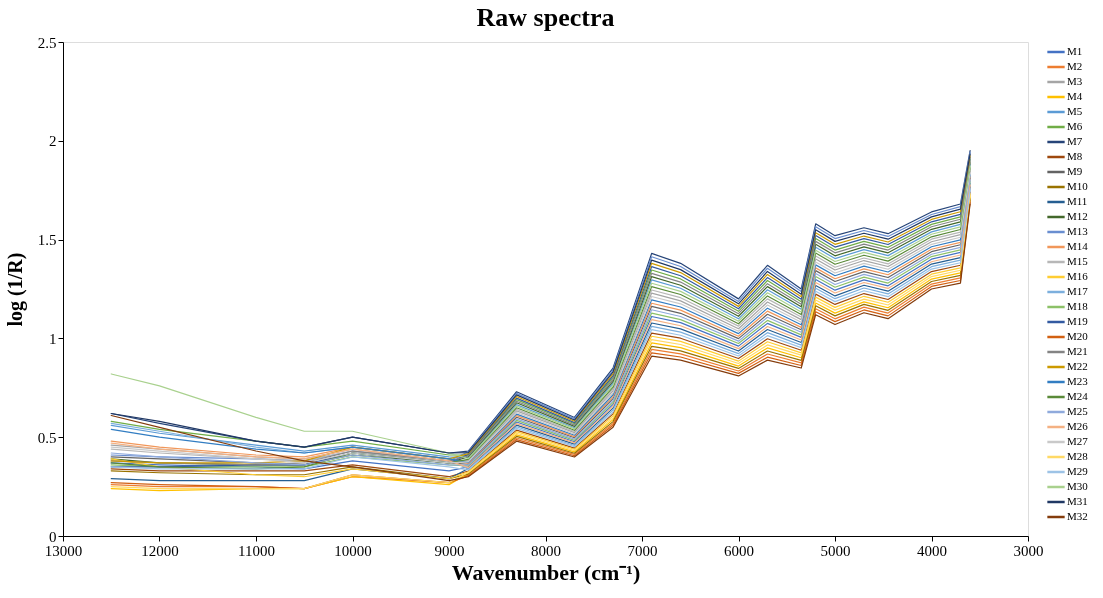 This screenshot has width=1103, height=598. What do you see at coordinates (160, 550) in the screenshot?
I see `x-tick-label: 12000` at bounding box center [160, 550].